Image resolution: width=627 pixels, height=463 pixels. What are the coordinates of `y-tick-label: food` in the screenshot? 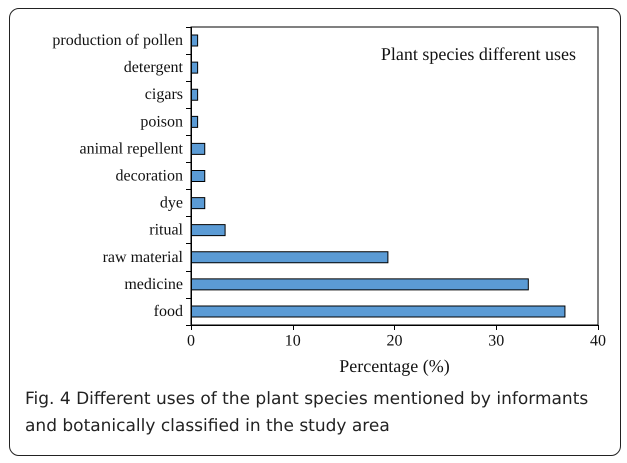 It's located at (168, 311).